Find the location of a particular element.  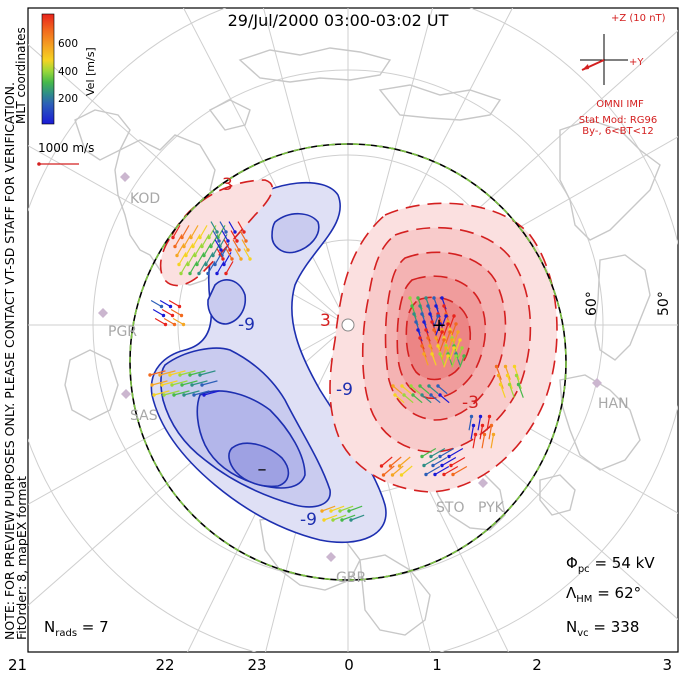

positive-cell-fill is located at coordinates (443, 347).